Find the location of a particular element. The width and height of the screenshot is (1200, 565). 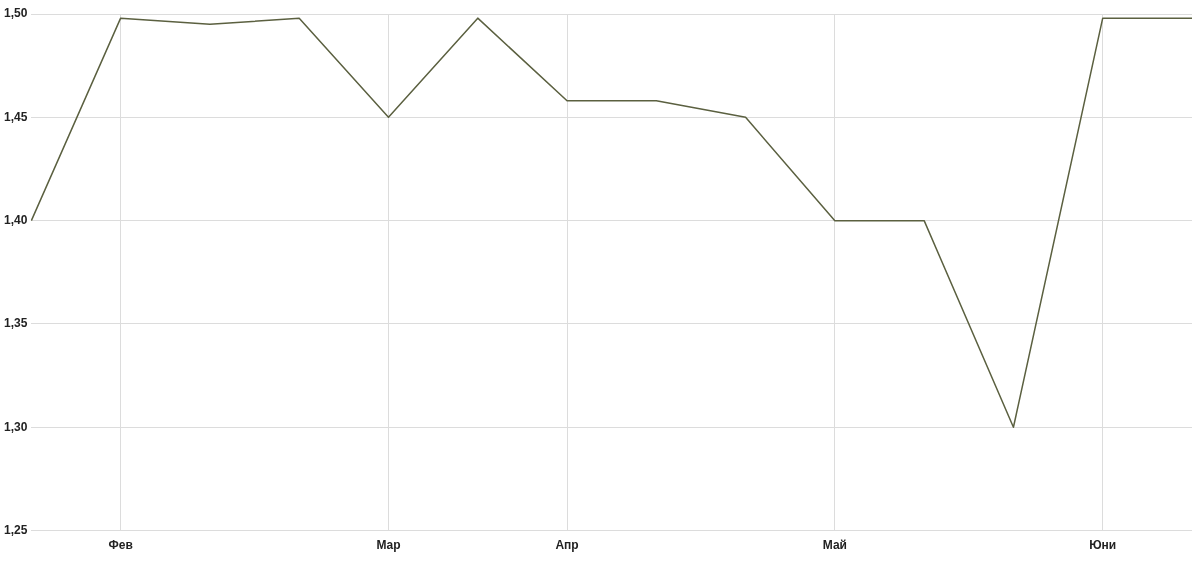

y-tick-label: 1,30 is located at coordinates (16, 426).